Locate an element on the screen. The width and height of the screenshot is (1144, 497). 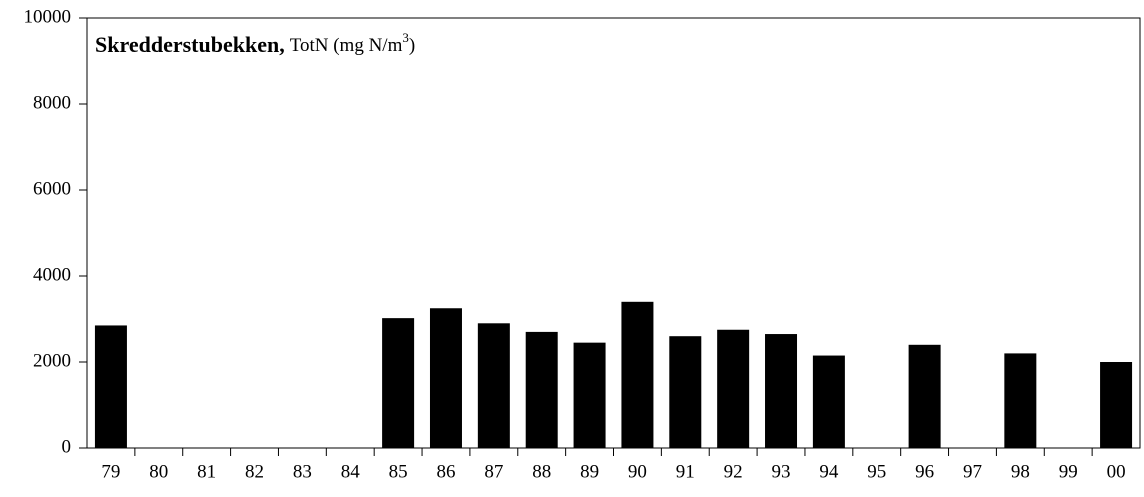
x-tick-label: 87 is located at coordinates (493, 471).